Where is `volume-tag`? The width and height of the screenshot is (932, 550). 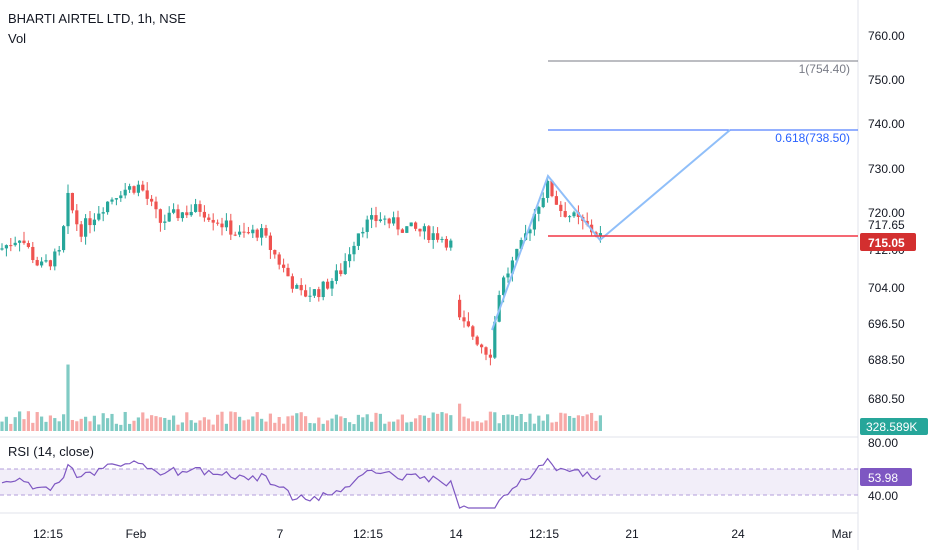
volume-tag is located at coordinates (894, 426).